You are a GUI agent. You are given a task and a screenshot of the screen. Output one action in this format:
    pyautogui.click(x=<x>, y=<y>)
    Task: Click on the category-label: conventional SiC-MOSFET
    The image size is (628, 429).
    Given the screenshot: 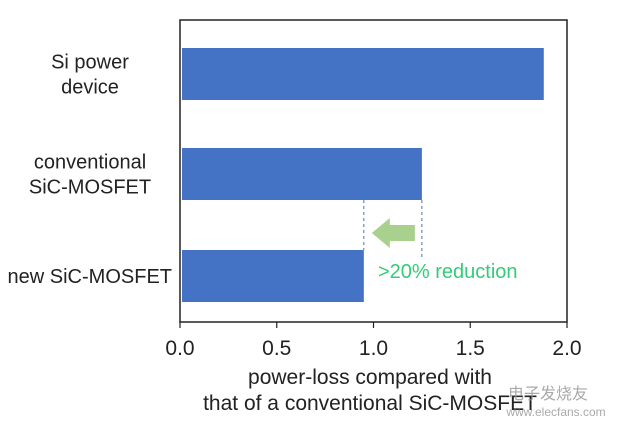 What is the action you would take?
    pyautogui.click(x=90, y=175)
    